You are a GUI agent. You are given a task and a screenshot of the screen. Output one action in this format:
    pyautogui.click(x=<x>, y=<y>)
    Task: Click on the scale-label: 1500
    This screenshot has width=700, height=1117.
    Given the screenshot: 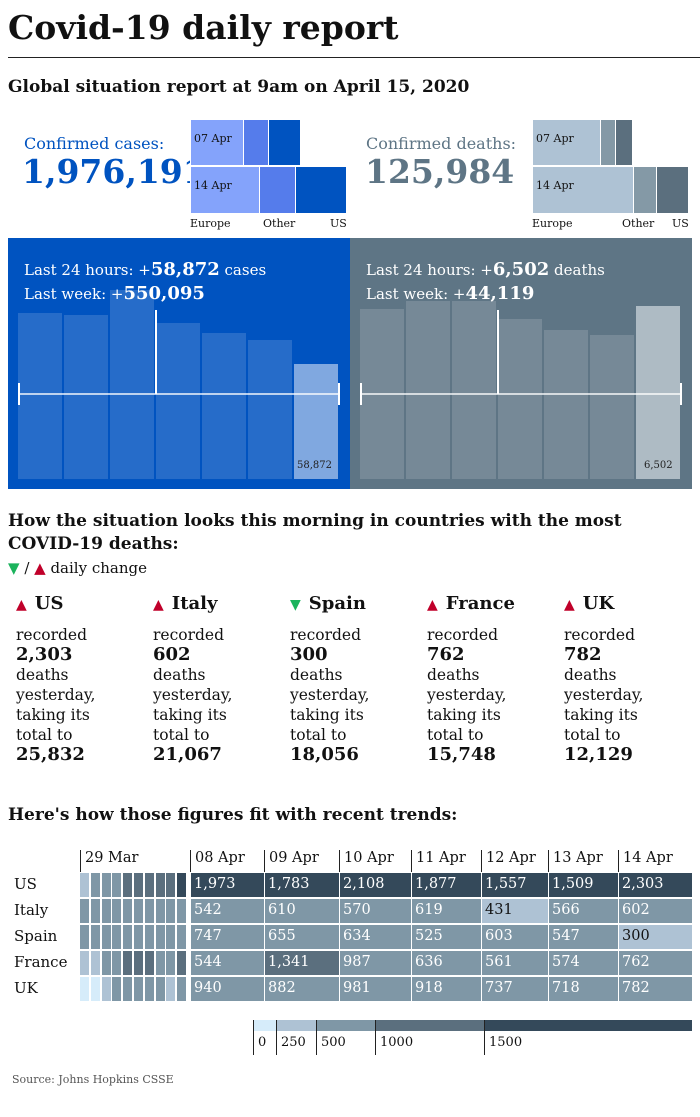 What is the action you would take?
    pyautogui.click(x=503, y=1037)
    